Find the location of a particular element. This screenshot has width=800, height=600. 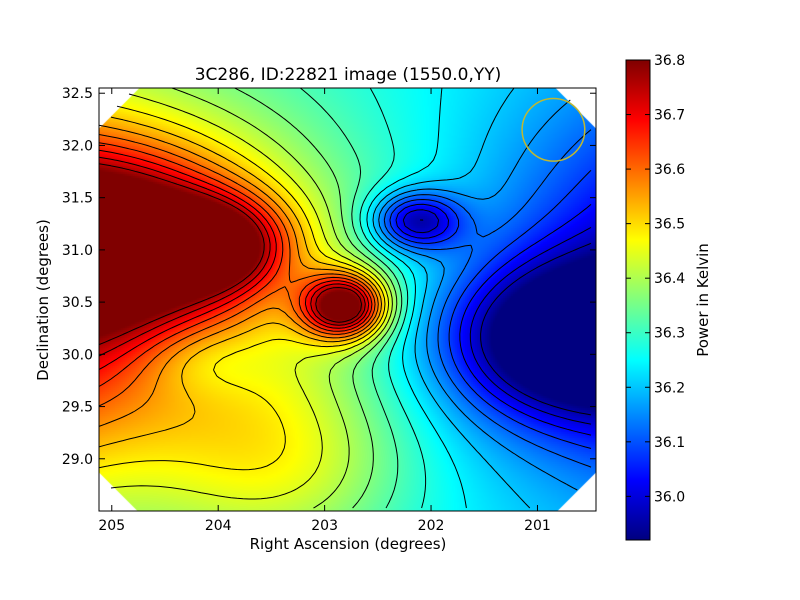

colorbar-gradient is located at coordinates (638, 300).